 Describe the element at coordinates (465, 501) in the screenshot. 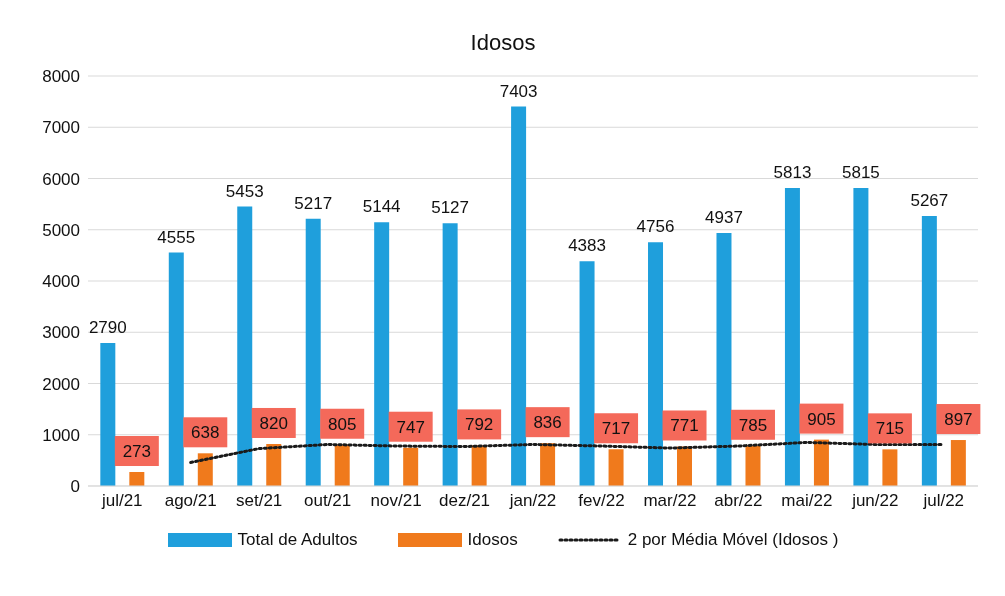

I see `x-tick-label: dez/21` at that location.